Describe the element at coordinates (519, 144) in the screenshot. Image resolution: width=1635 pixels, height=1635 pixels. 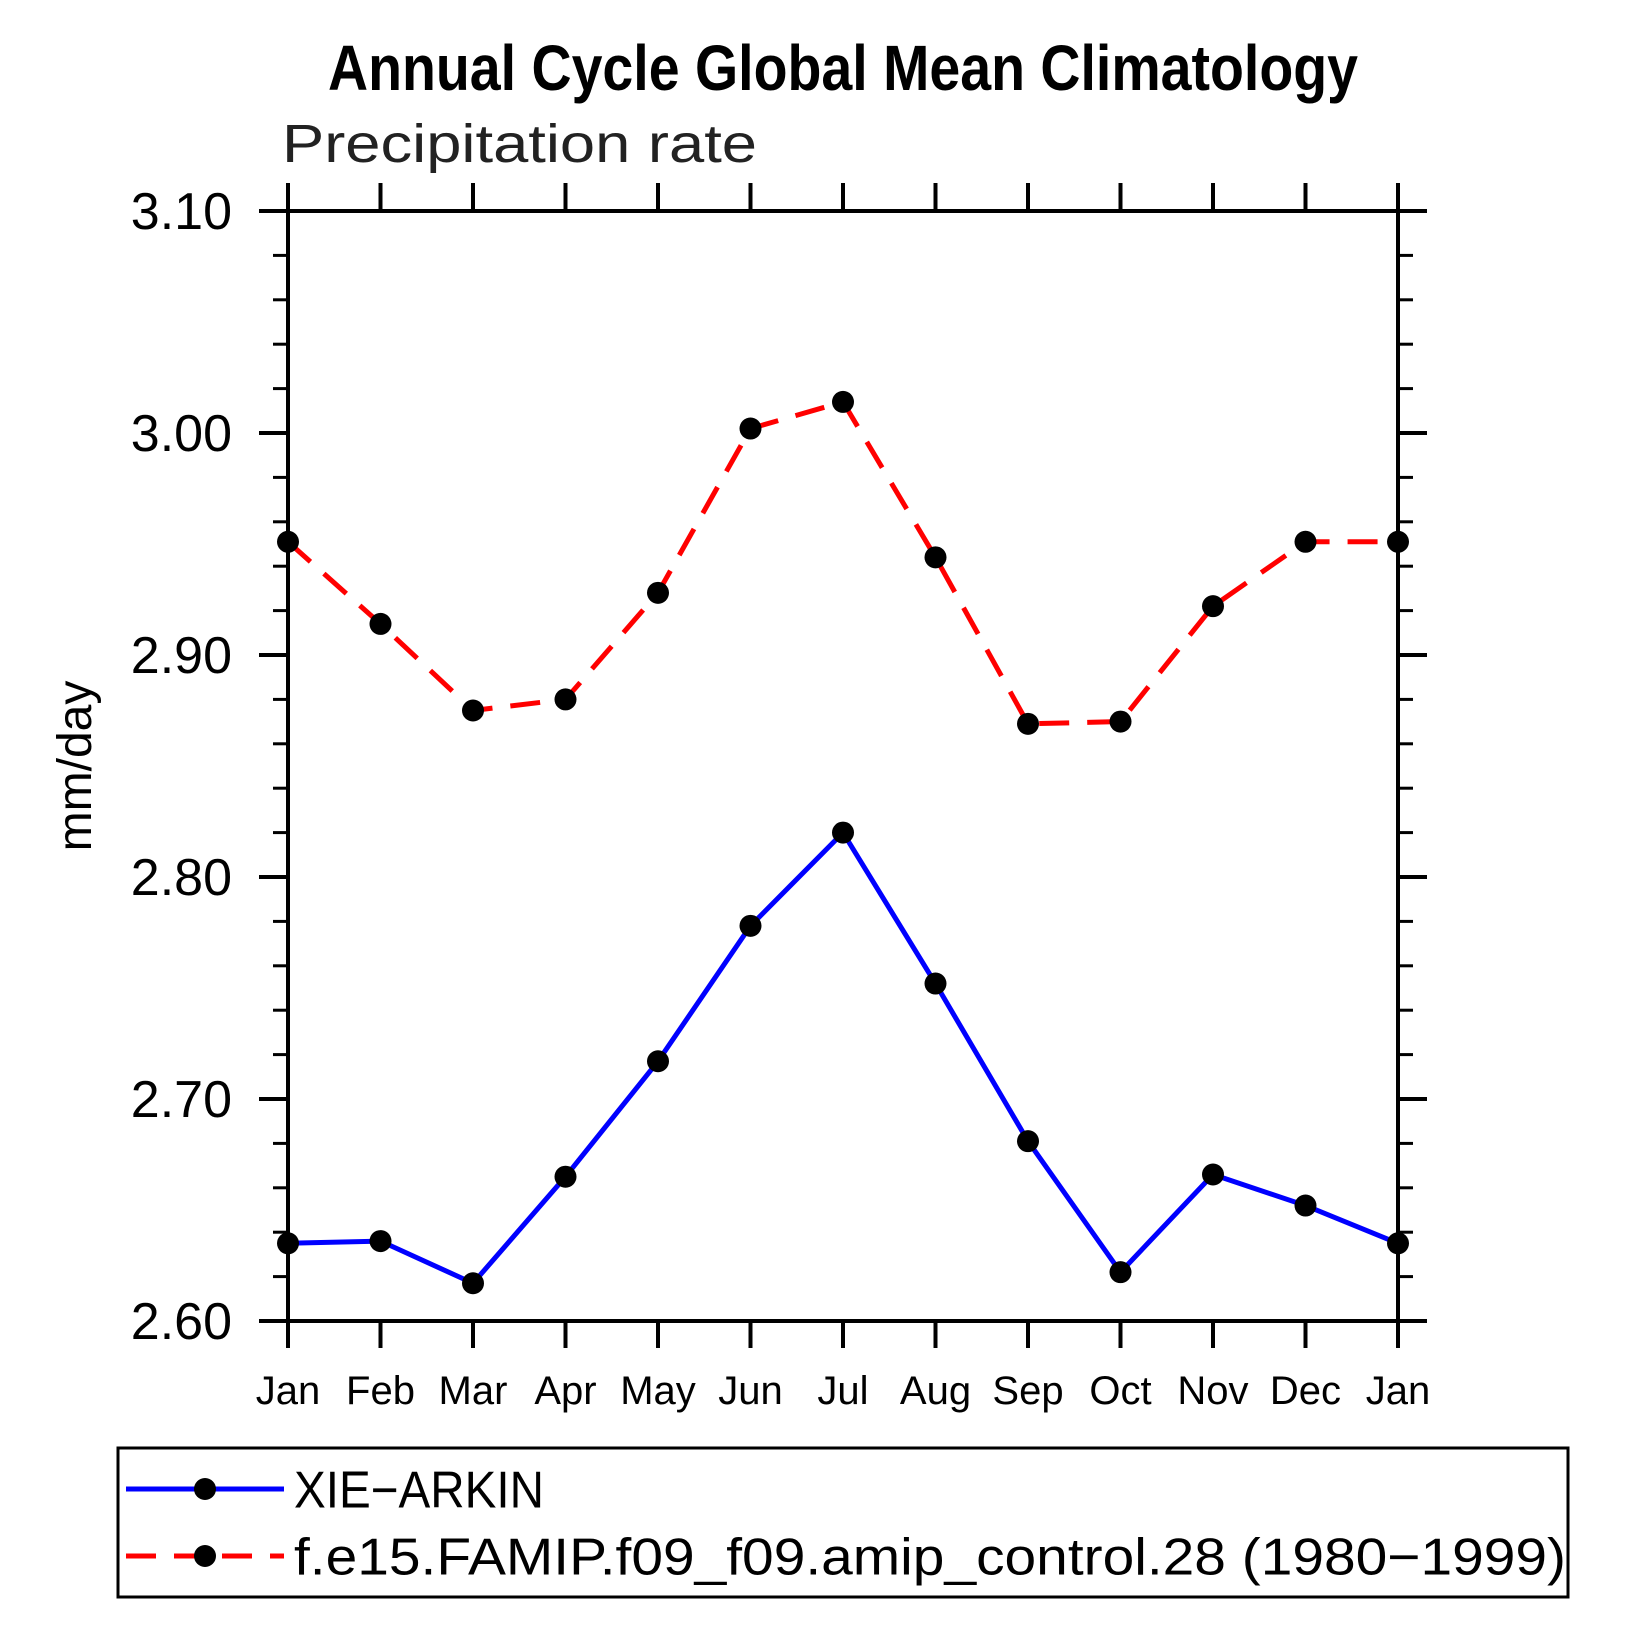
I see `chart-subtitle: Precipitation rate` at that location.